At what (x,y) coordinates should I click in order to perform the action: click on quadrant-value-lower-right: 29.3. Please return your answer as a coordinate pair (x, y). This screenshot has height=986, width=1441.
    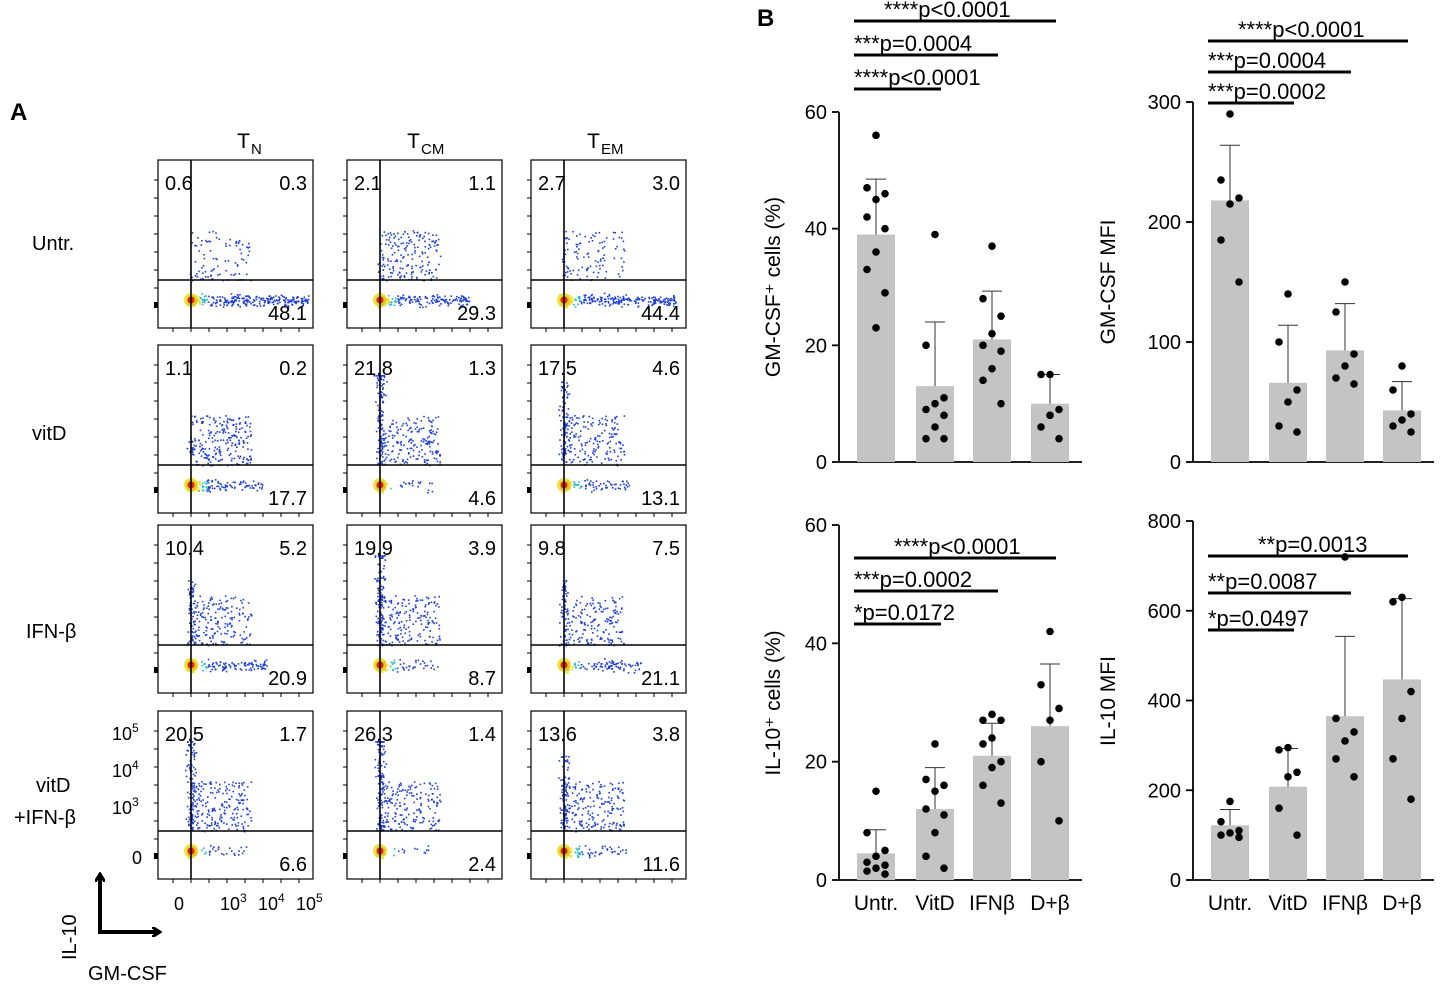
    Looking at the image, I should click on (476, 314).